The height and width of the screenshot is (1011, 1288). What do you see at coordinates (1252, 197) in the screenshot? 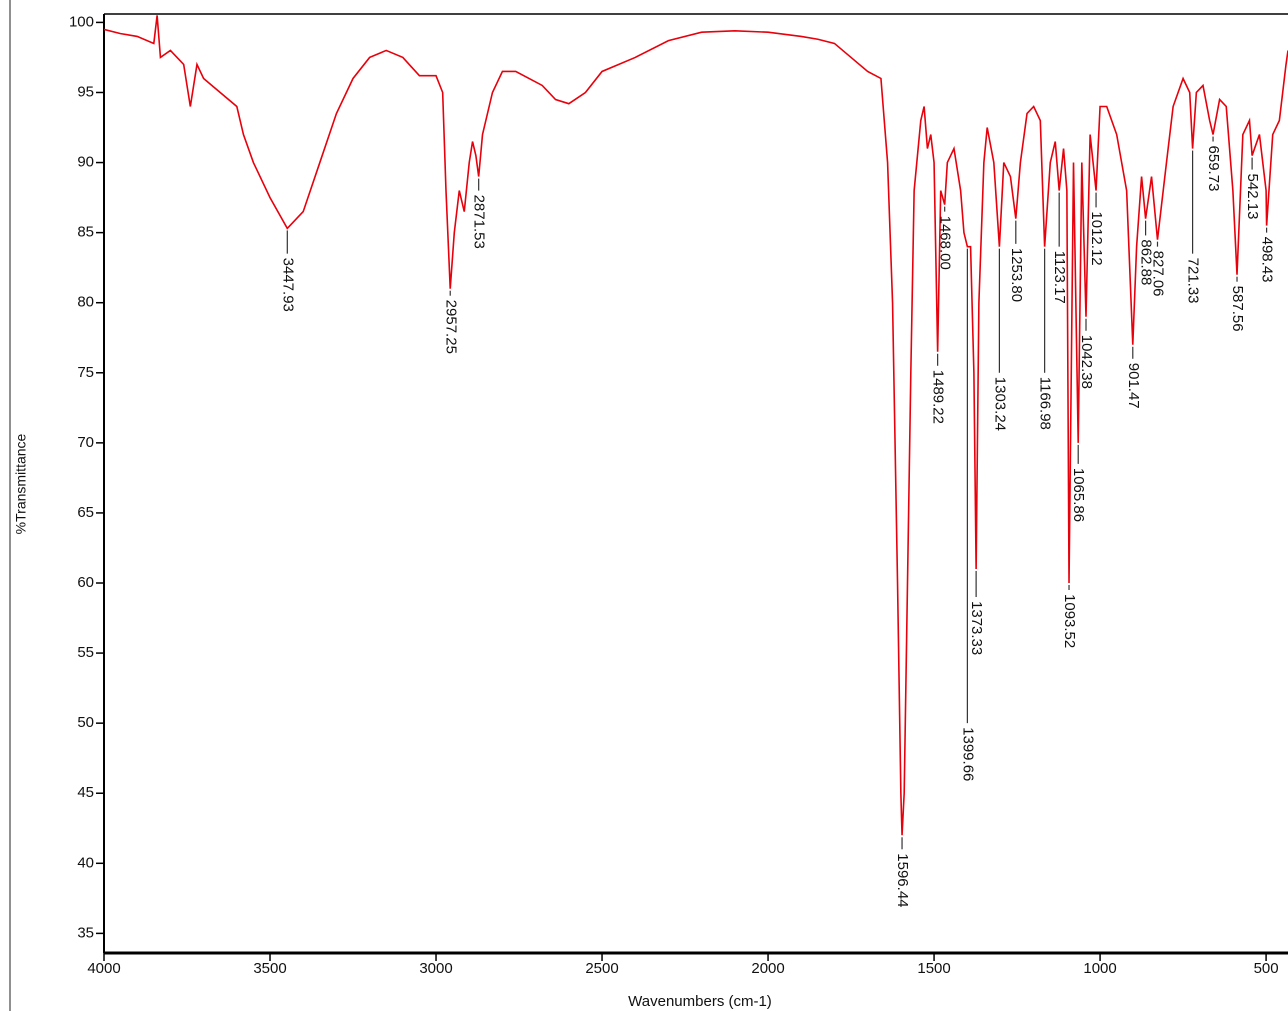
I see `peak-label: 542.13` at bounding box center [1252, 197].